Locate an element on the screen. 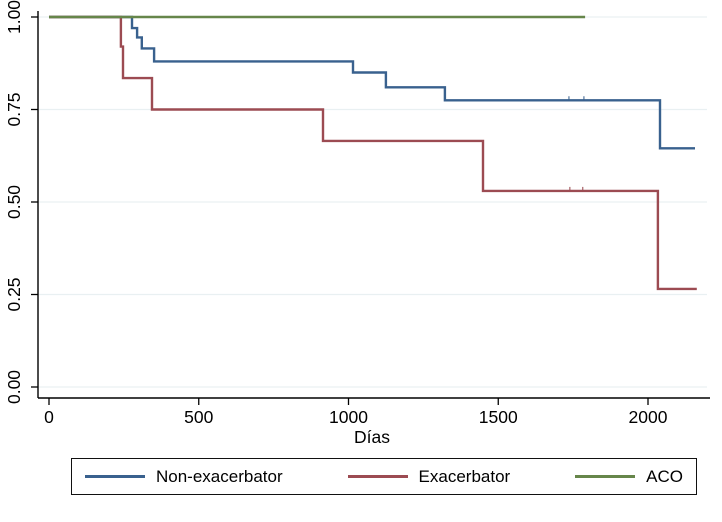  y-tick-label: 0.50 is located at coordinates (14, 202).